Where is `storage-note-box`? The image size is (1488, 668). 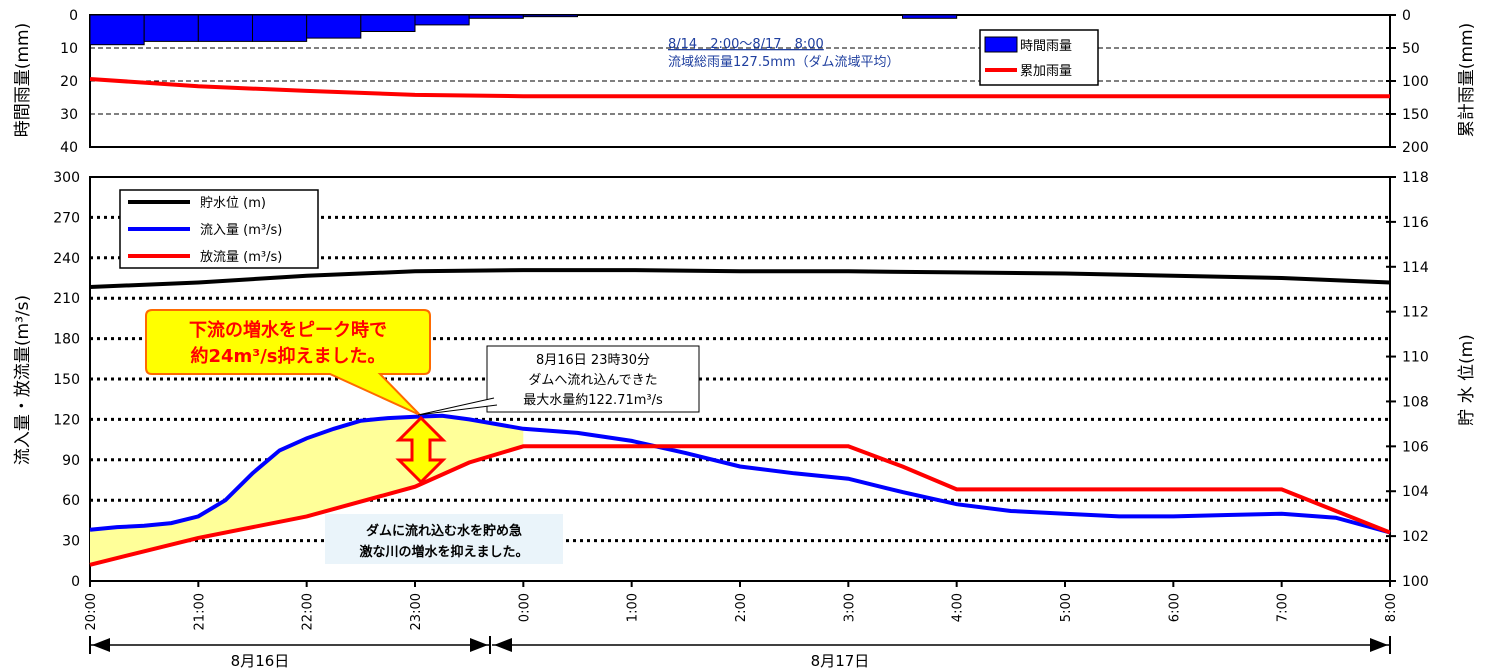 storage-note-box is located at coordinates (444, 539).